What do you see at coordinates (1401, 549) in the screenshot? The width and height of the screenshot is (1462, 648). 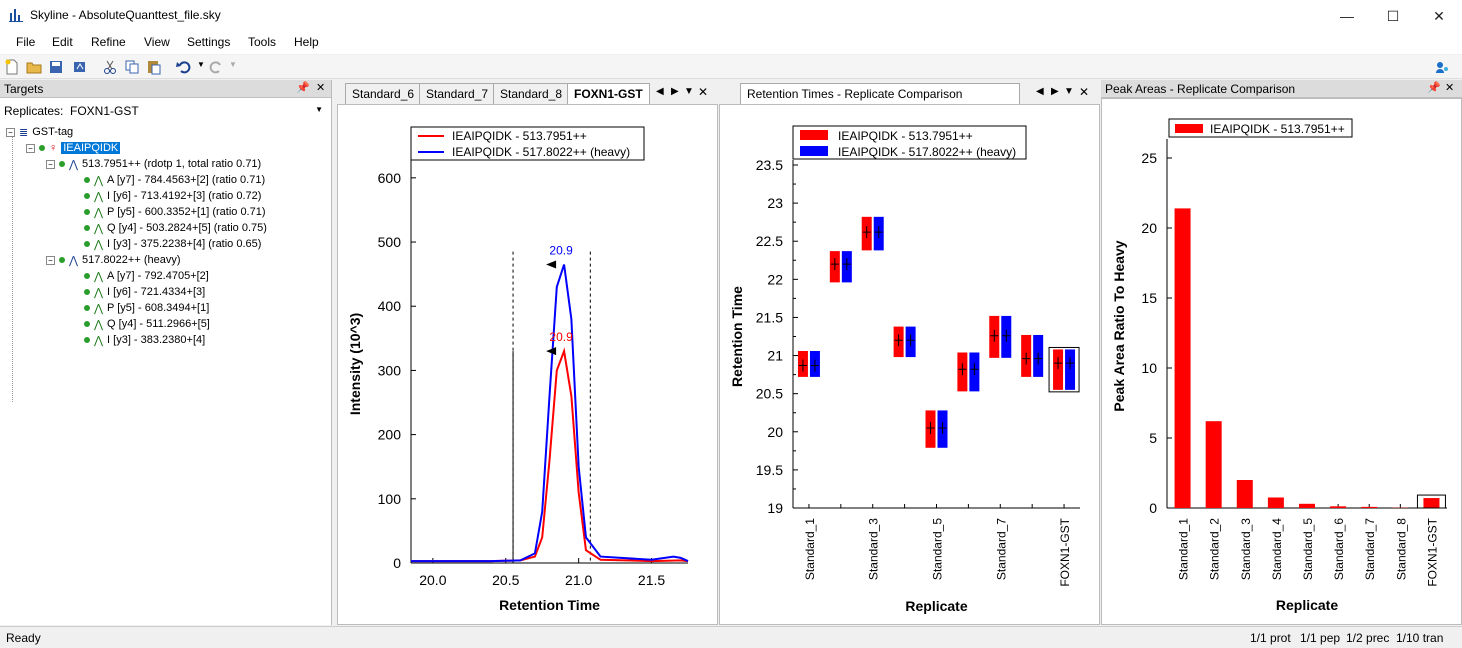 I see `x-tick-label: Standard_8` at bounding box center [1401, 549].